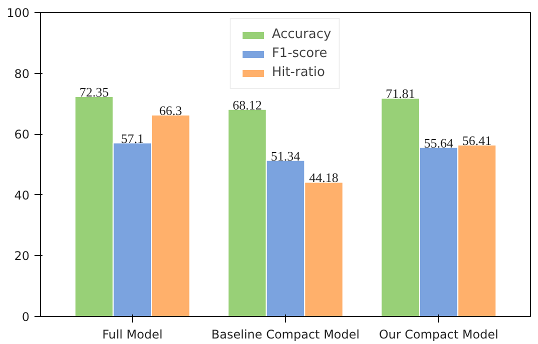 The image size is (538, 344). Describe the element at coordinates (22, 256) in the screenshot. I see `y-tick-label: 20` at that location.